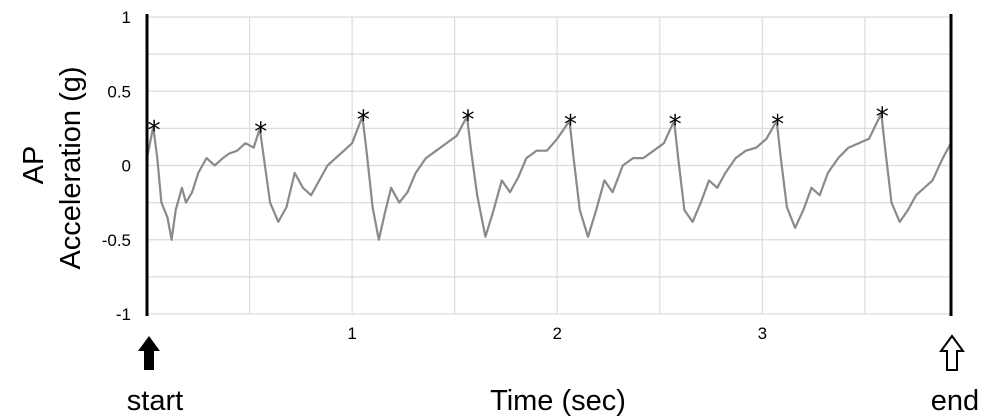 Image resolution: width=985 pixels, height=418 pixels. I want to click on y-axis-label-line2: Acceleration (g), so click(71, 167).